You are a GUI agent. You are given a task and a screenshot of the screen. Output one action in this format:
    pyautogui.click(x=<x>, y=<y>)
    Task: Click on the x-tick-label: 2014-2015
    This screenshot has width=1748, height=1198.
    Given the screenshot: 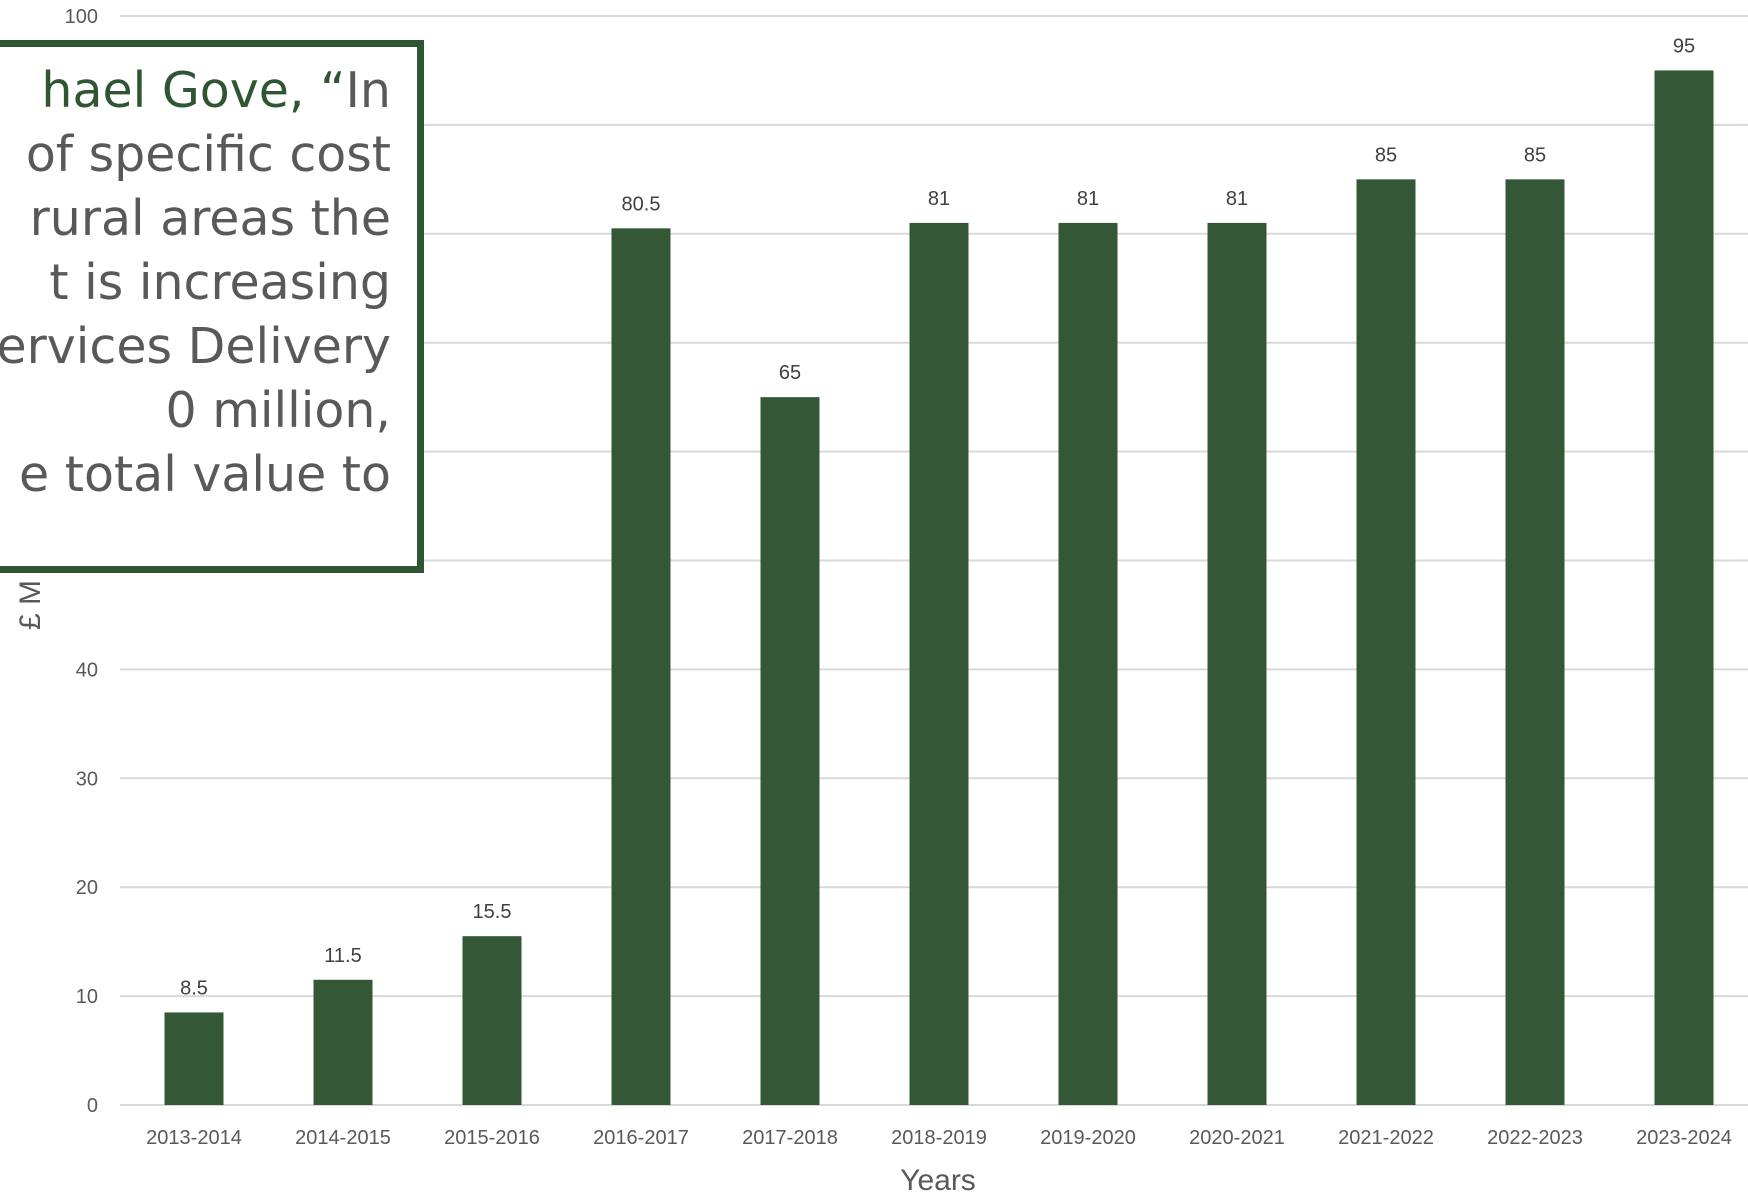 What is the action you would take?
    pyautogui.click(x=343, y=1138)
    